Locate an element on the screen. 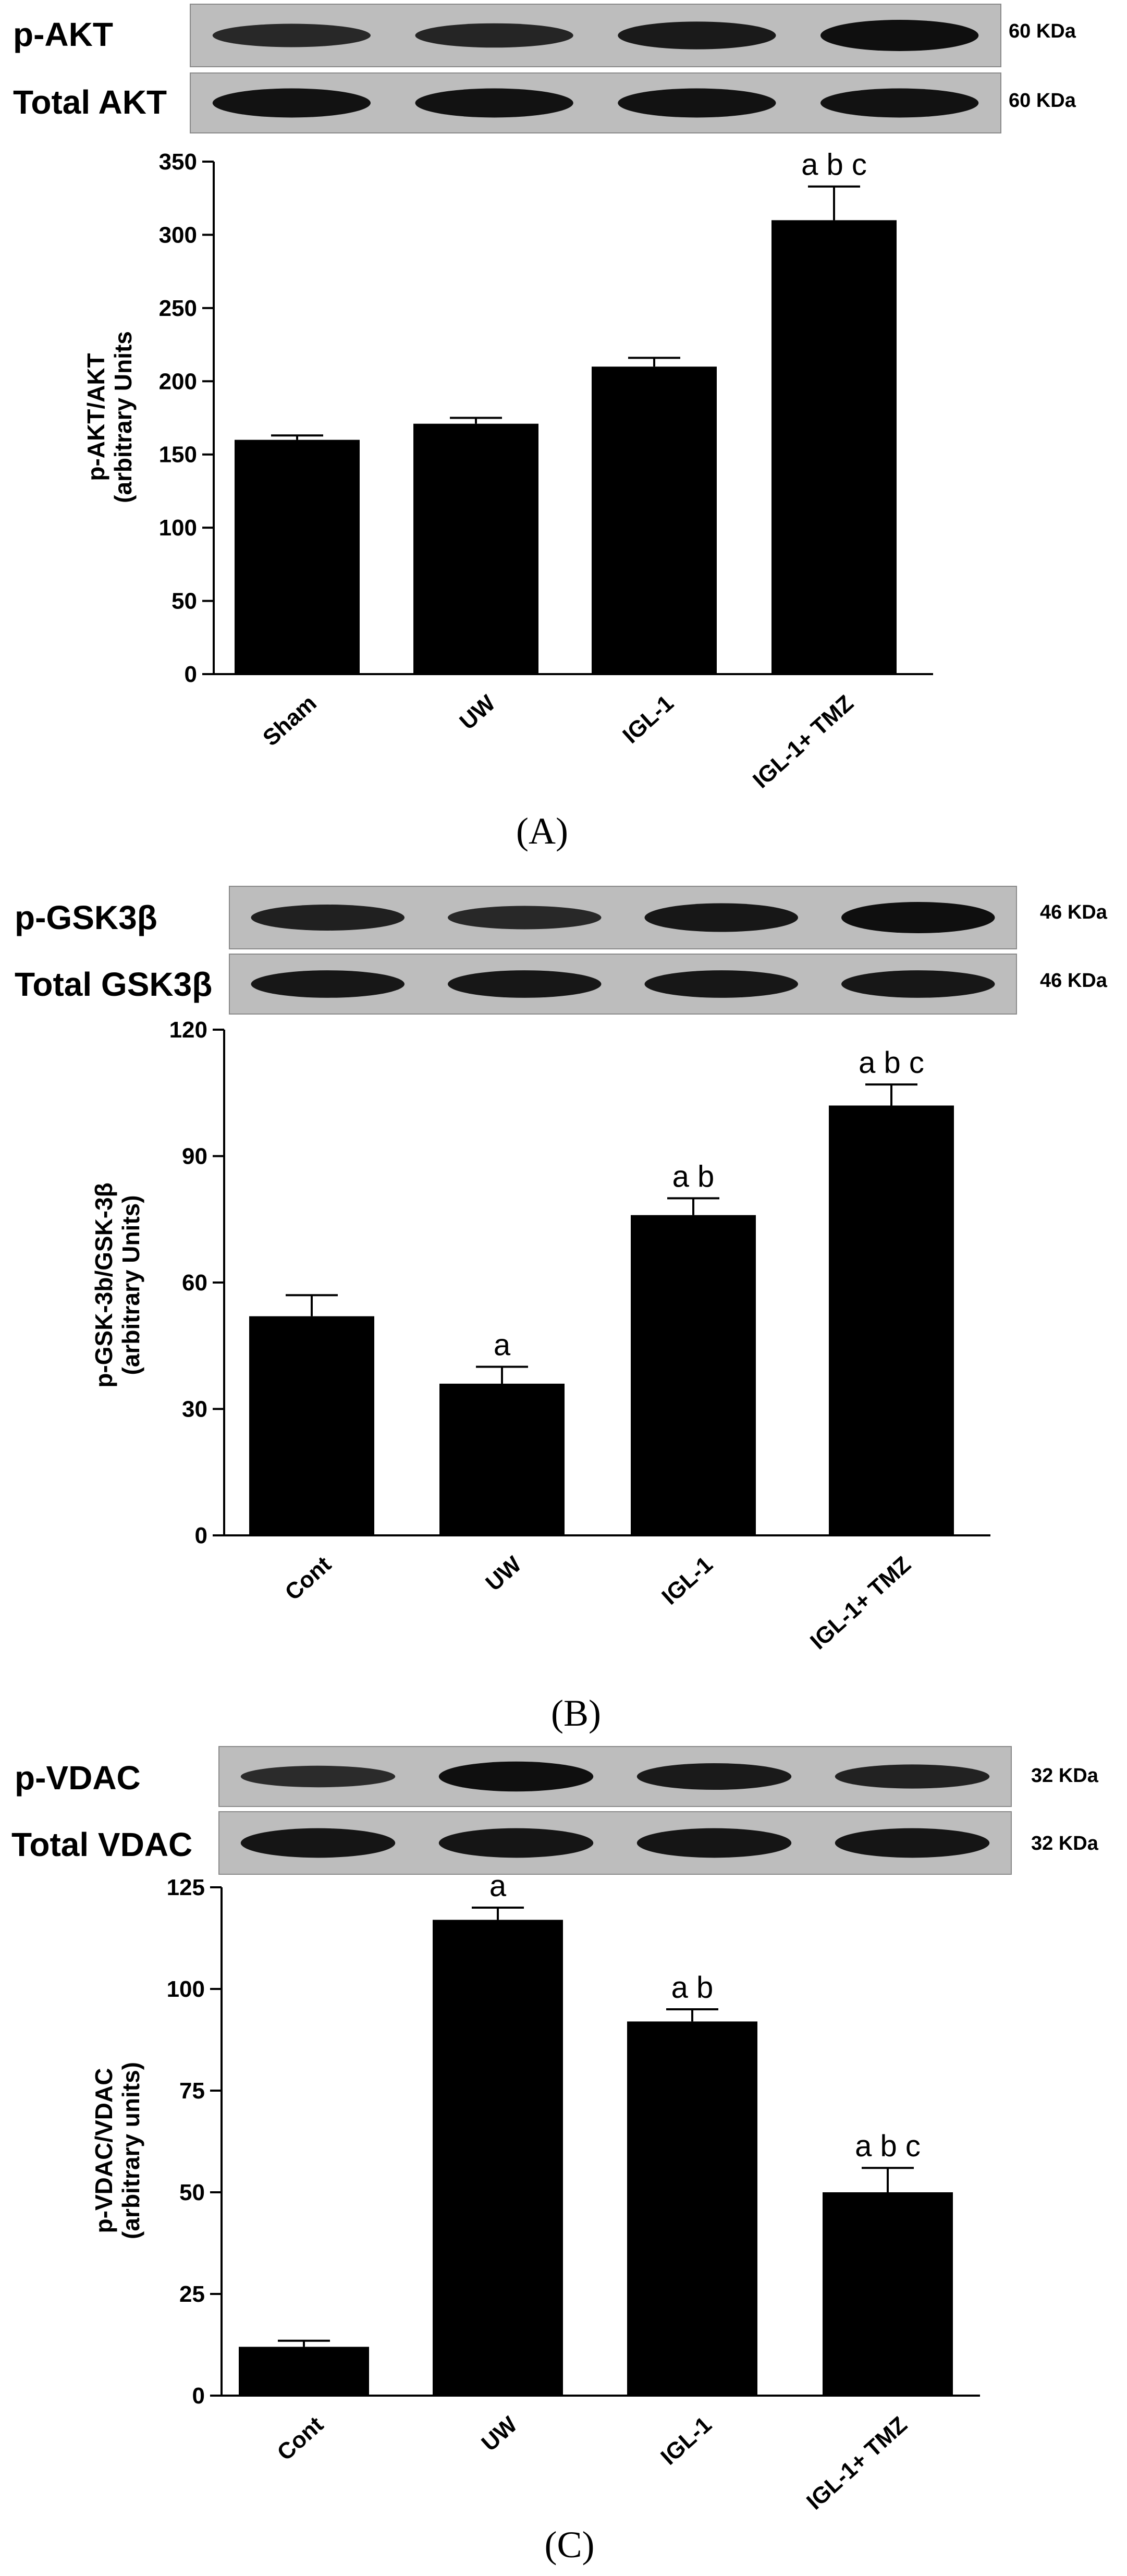  y-axis-label-line: p-AKT/AKT is located at coordinates (95, 417).